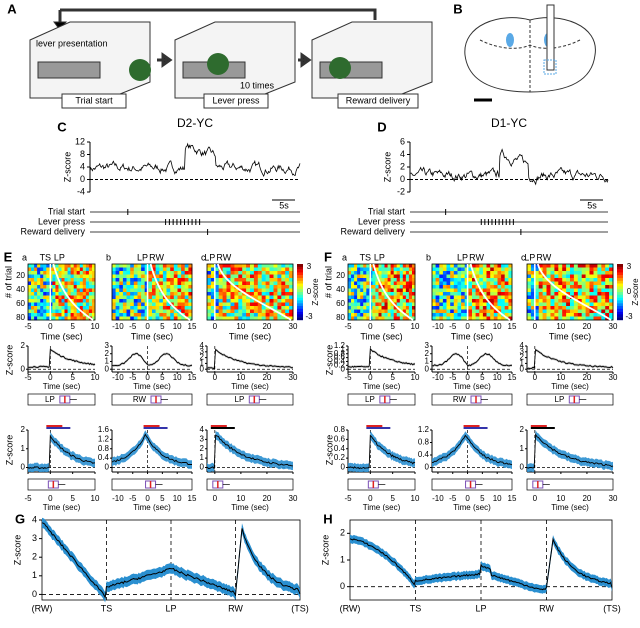  Describe the element at coordinates (50, 498) in the screenshot. I see `x-tick-label: 0` at that location.